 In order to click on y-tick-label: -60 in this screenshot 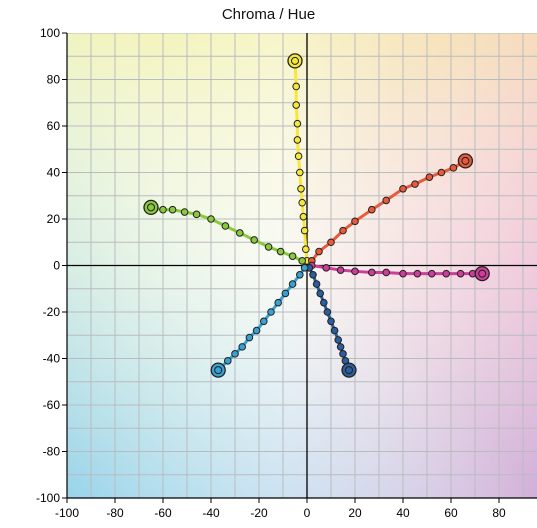, I will do `click(52, 405)`.